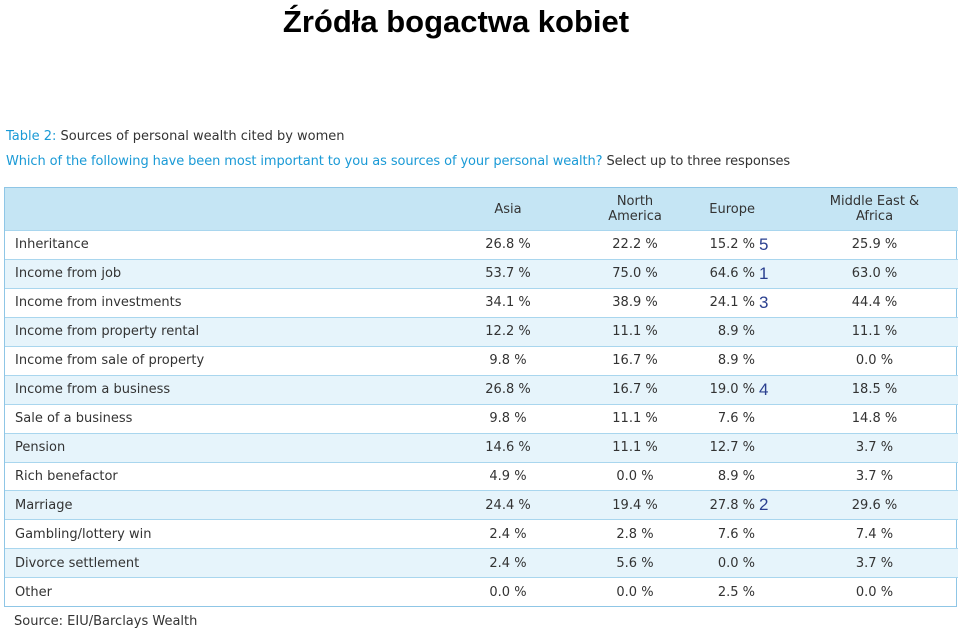 The image size is (960, 632). Describe the element at coordinates (635, 563) in the screenshot. I see `north-america-value: 5.6 %` at that location.